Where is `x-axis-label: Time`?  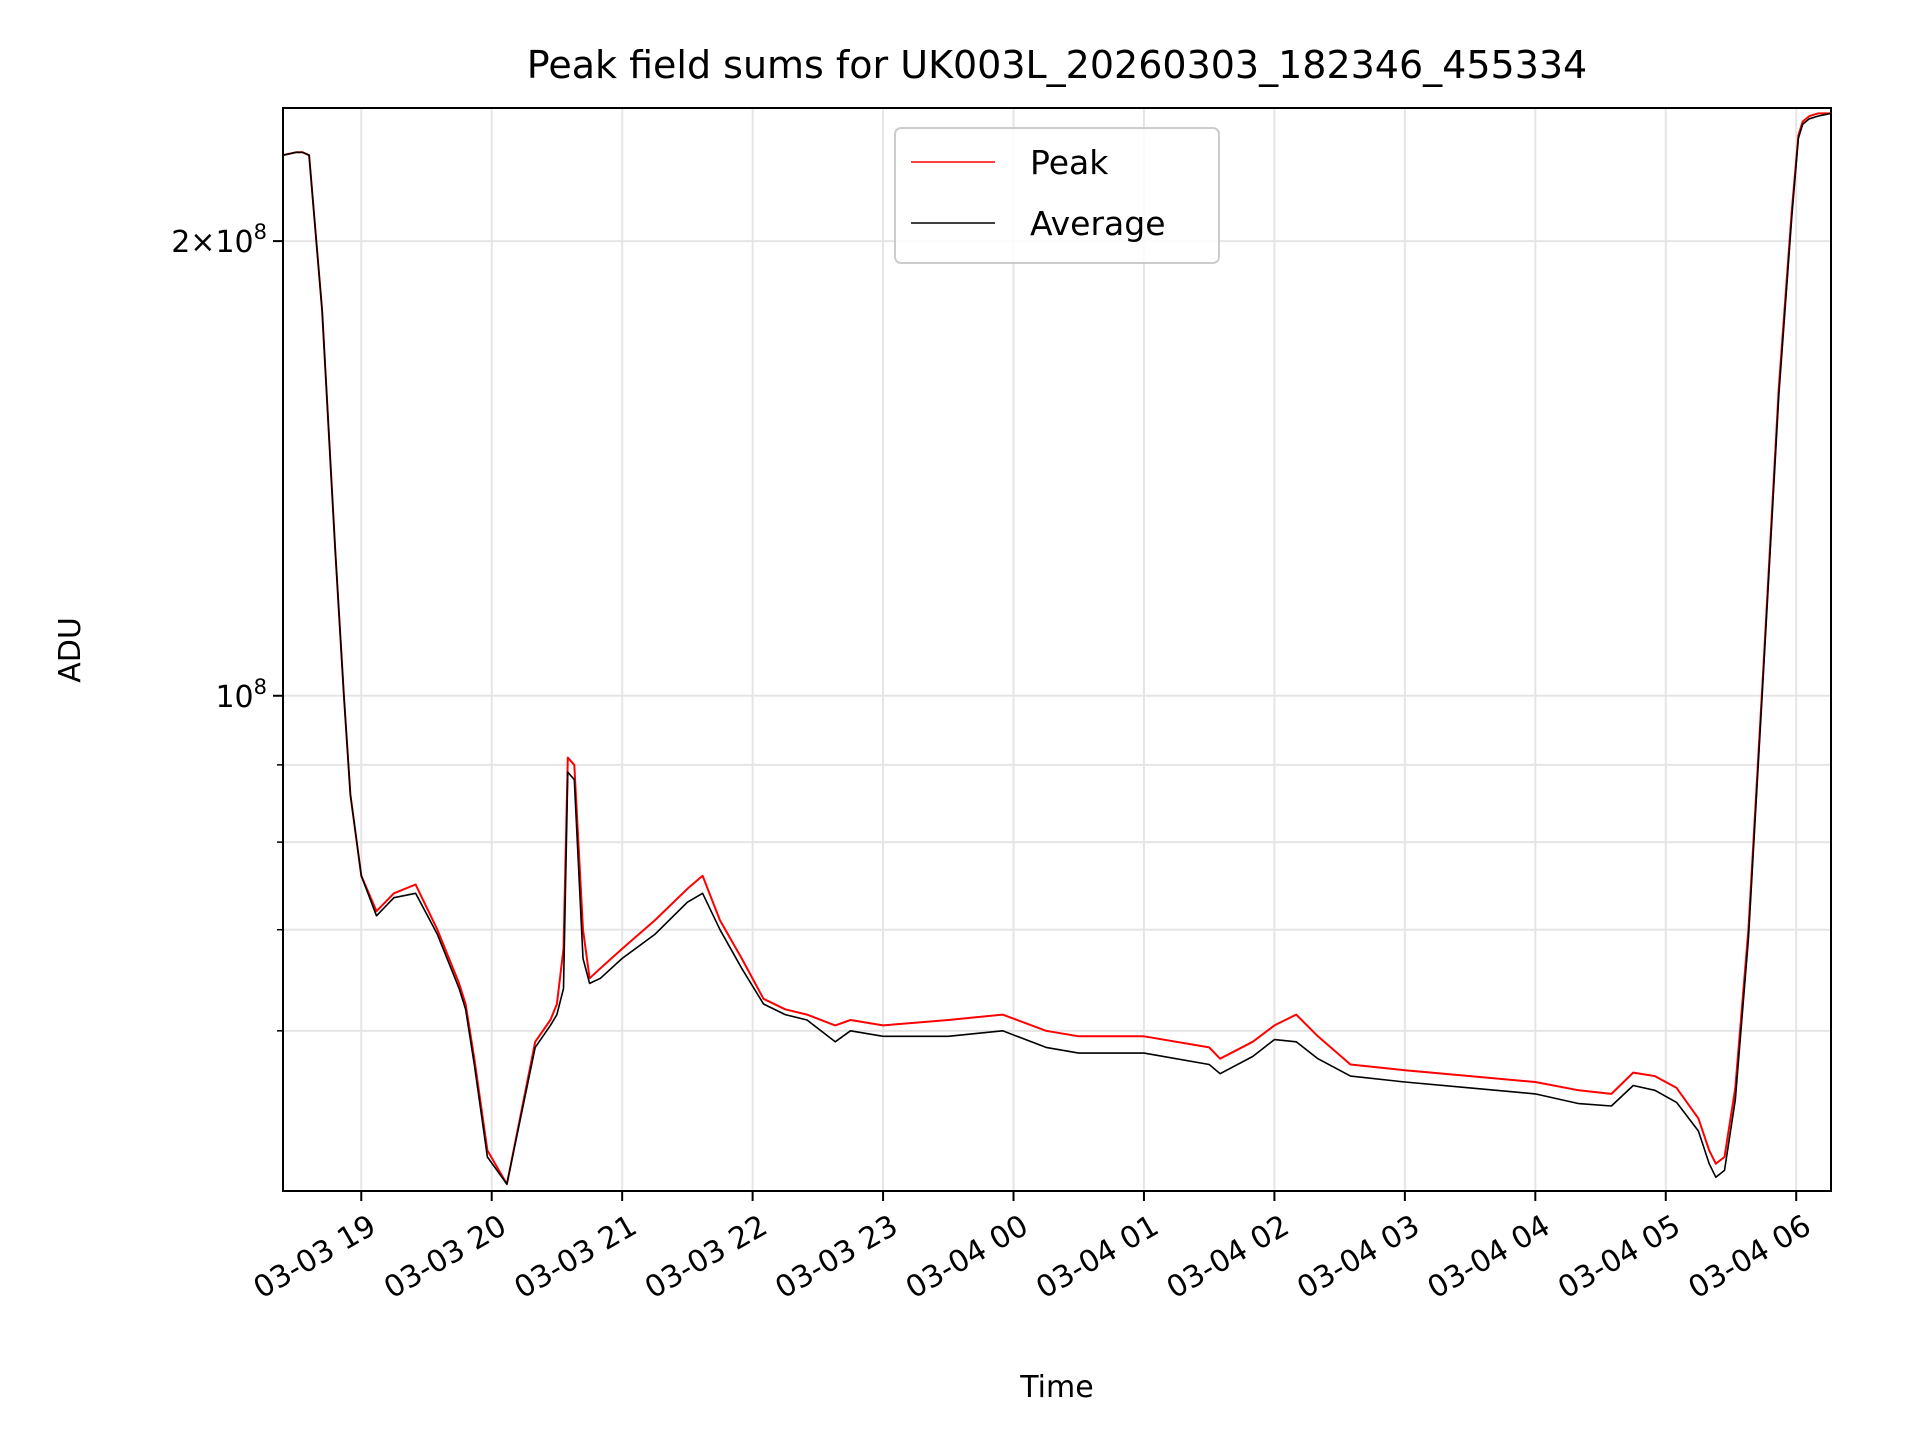
x-axis-label: Time is located at coordinates (1056, 1387).